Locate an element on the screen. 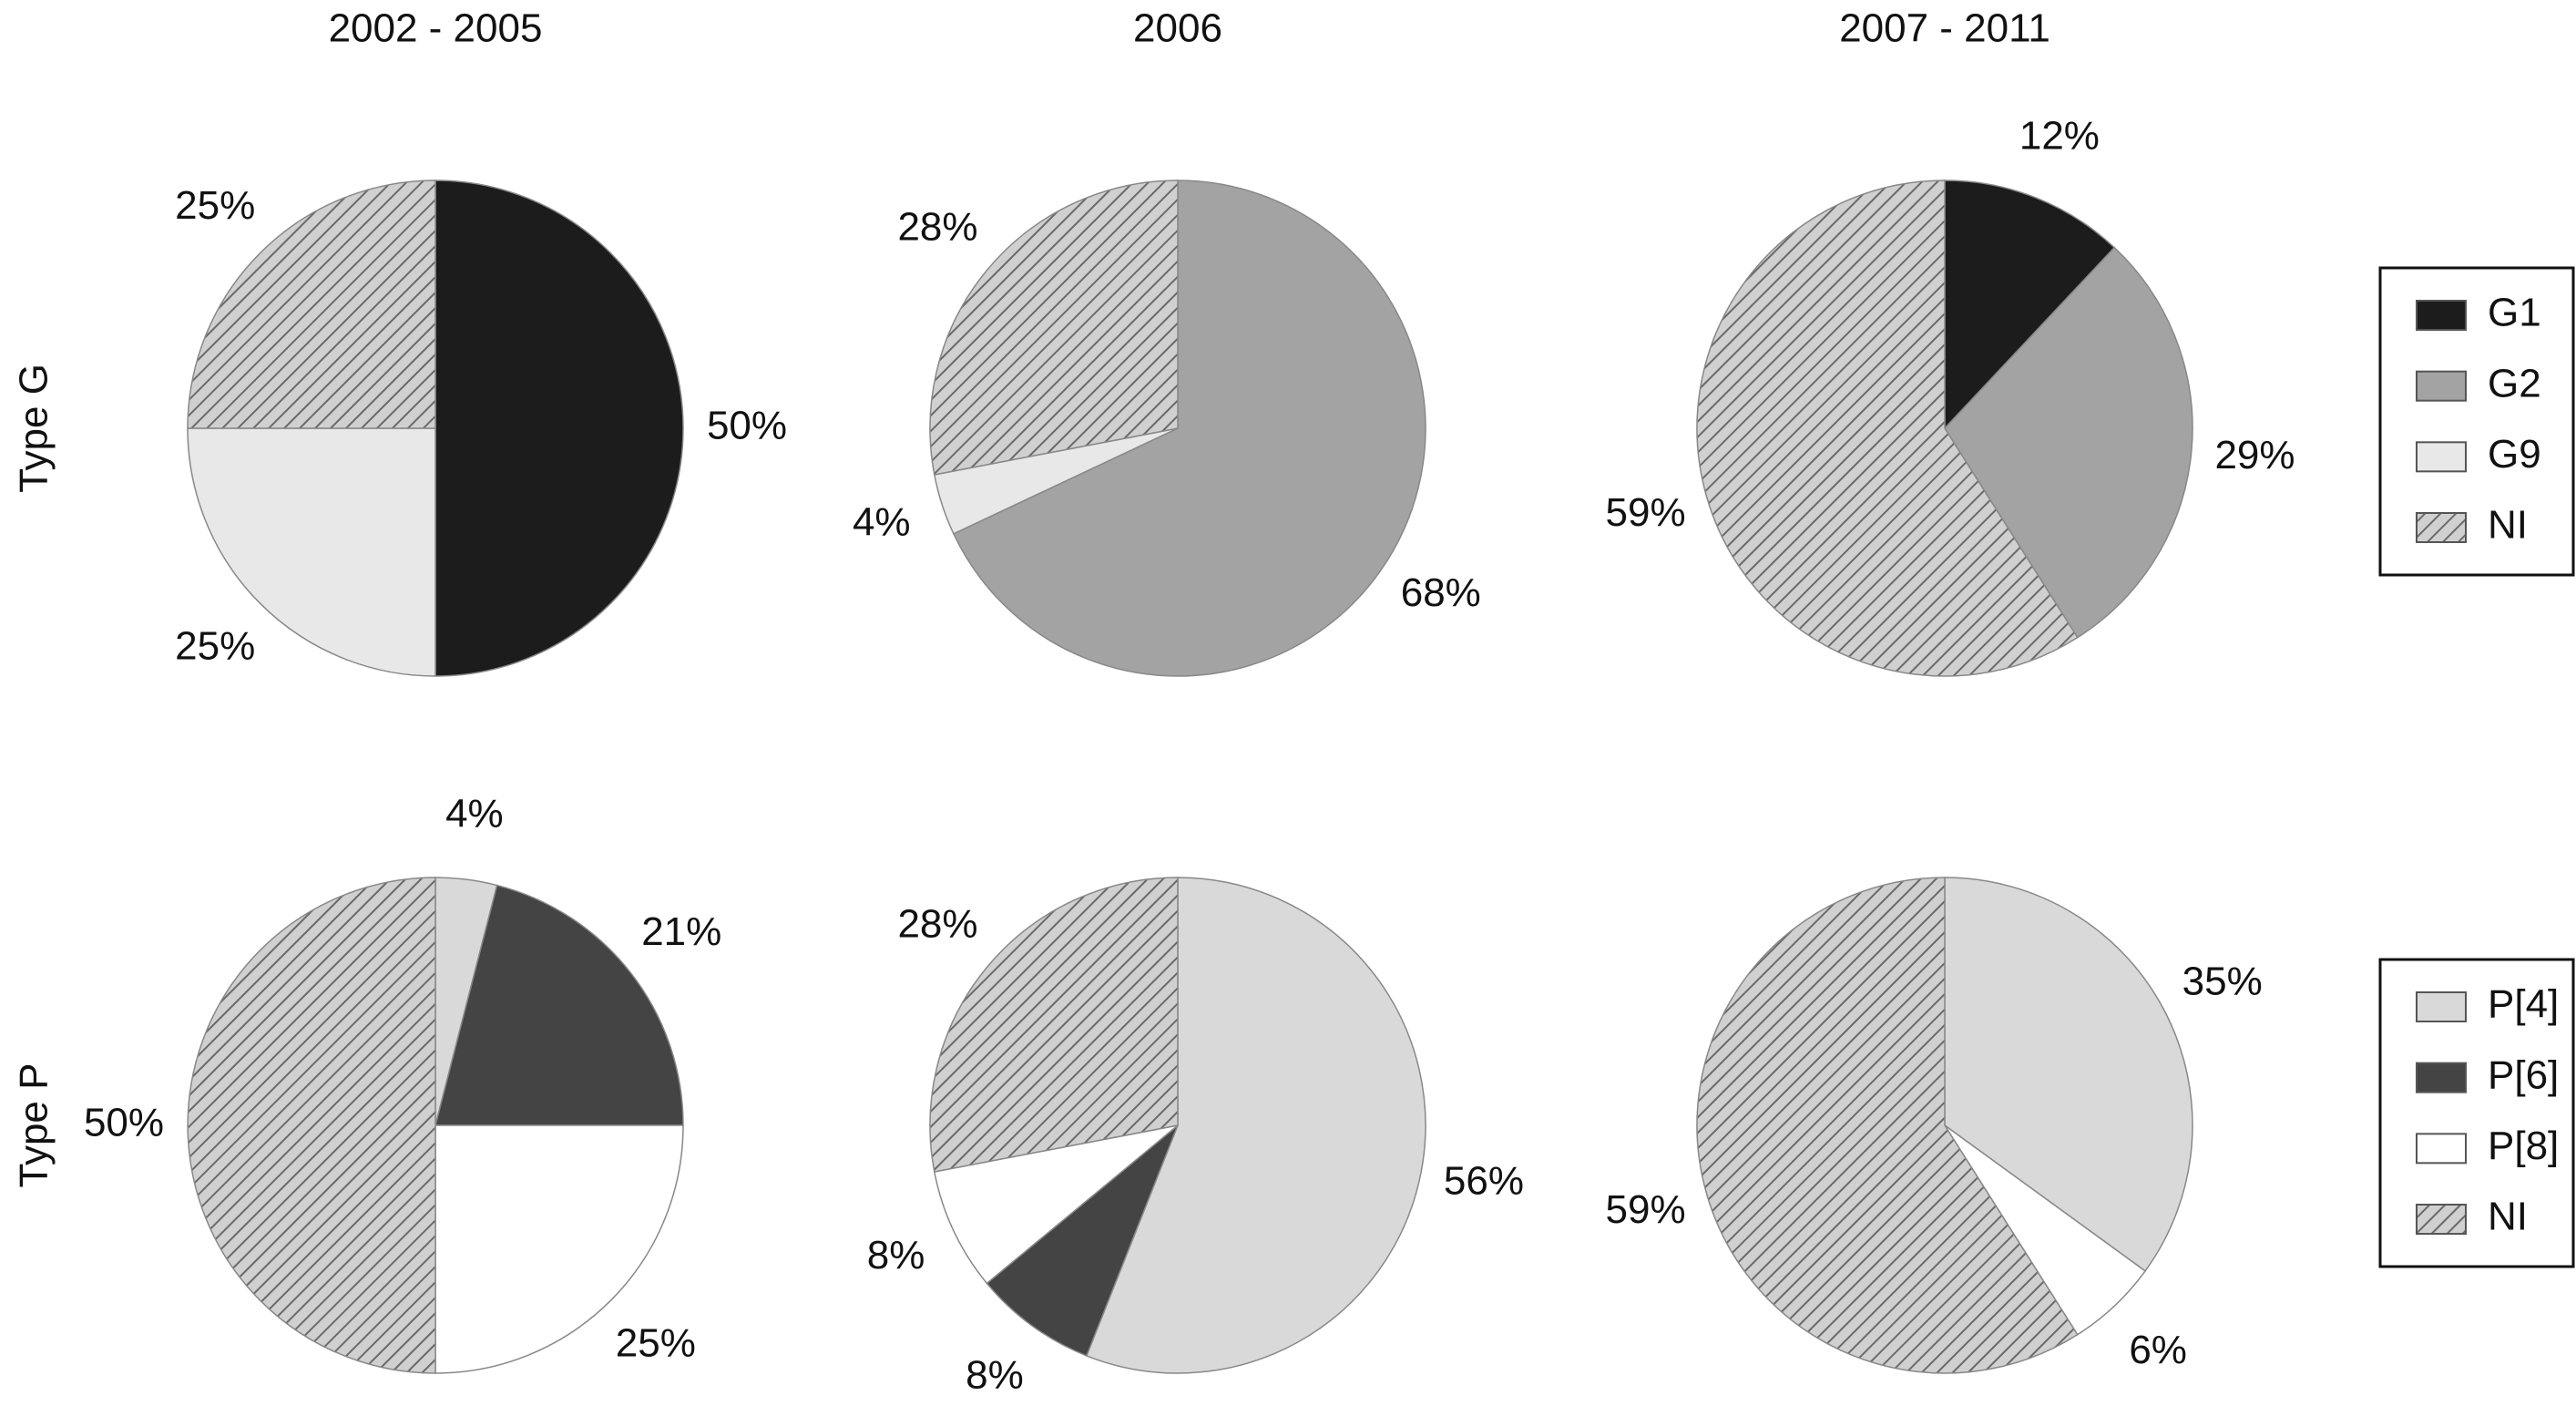 Image resolution: width=2576 pixels, height=1406 pixels. value-label: 35% is located at coordinates (2222, 981).